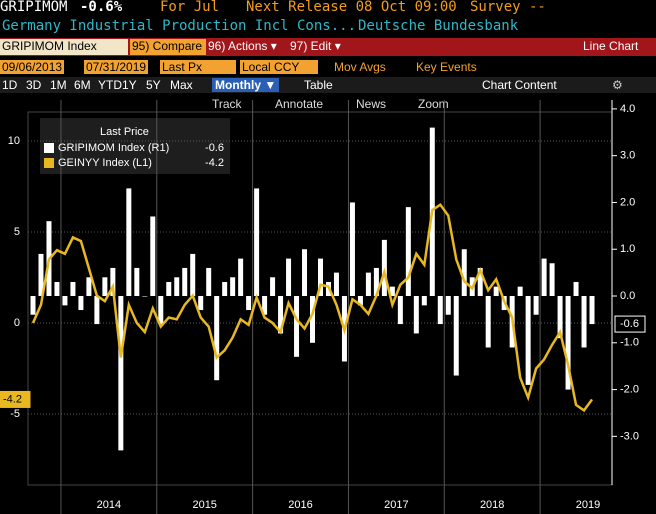  I want to click on compare-button: 95) Compare, so click(168, 47).